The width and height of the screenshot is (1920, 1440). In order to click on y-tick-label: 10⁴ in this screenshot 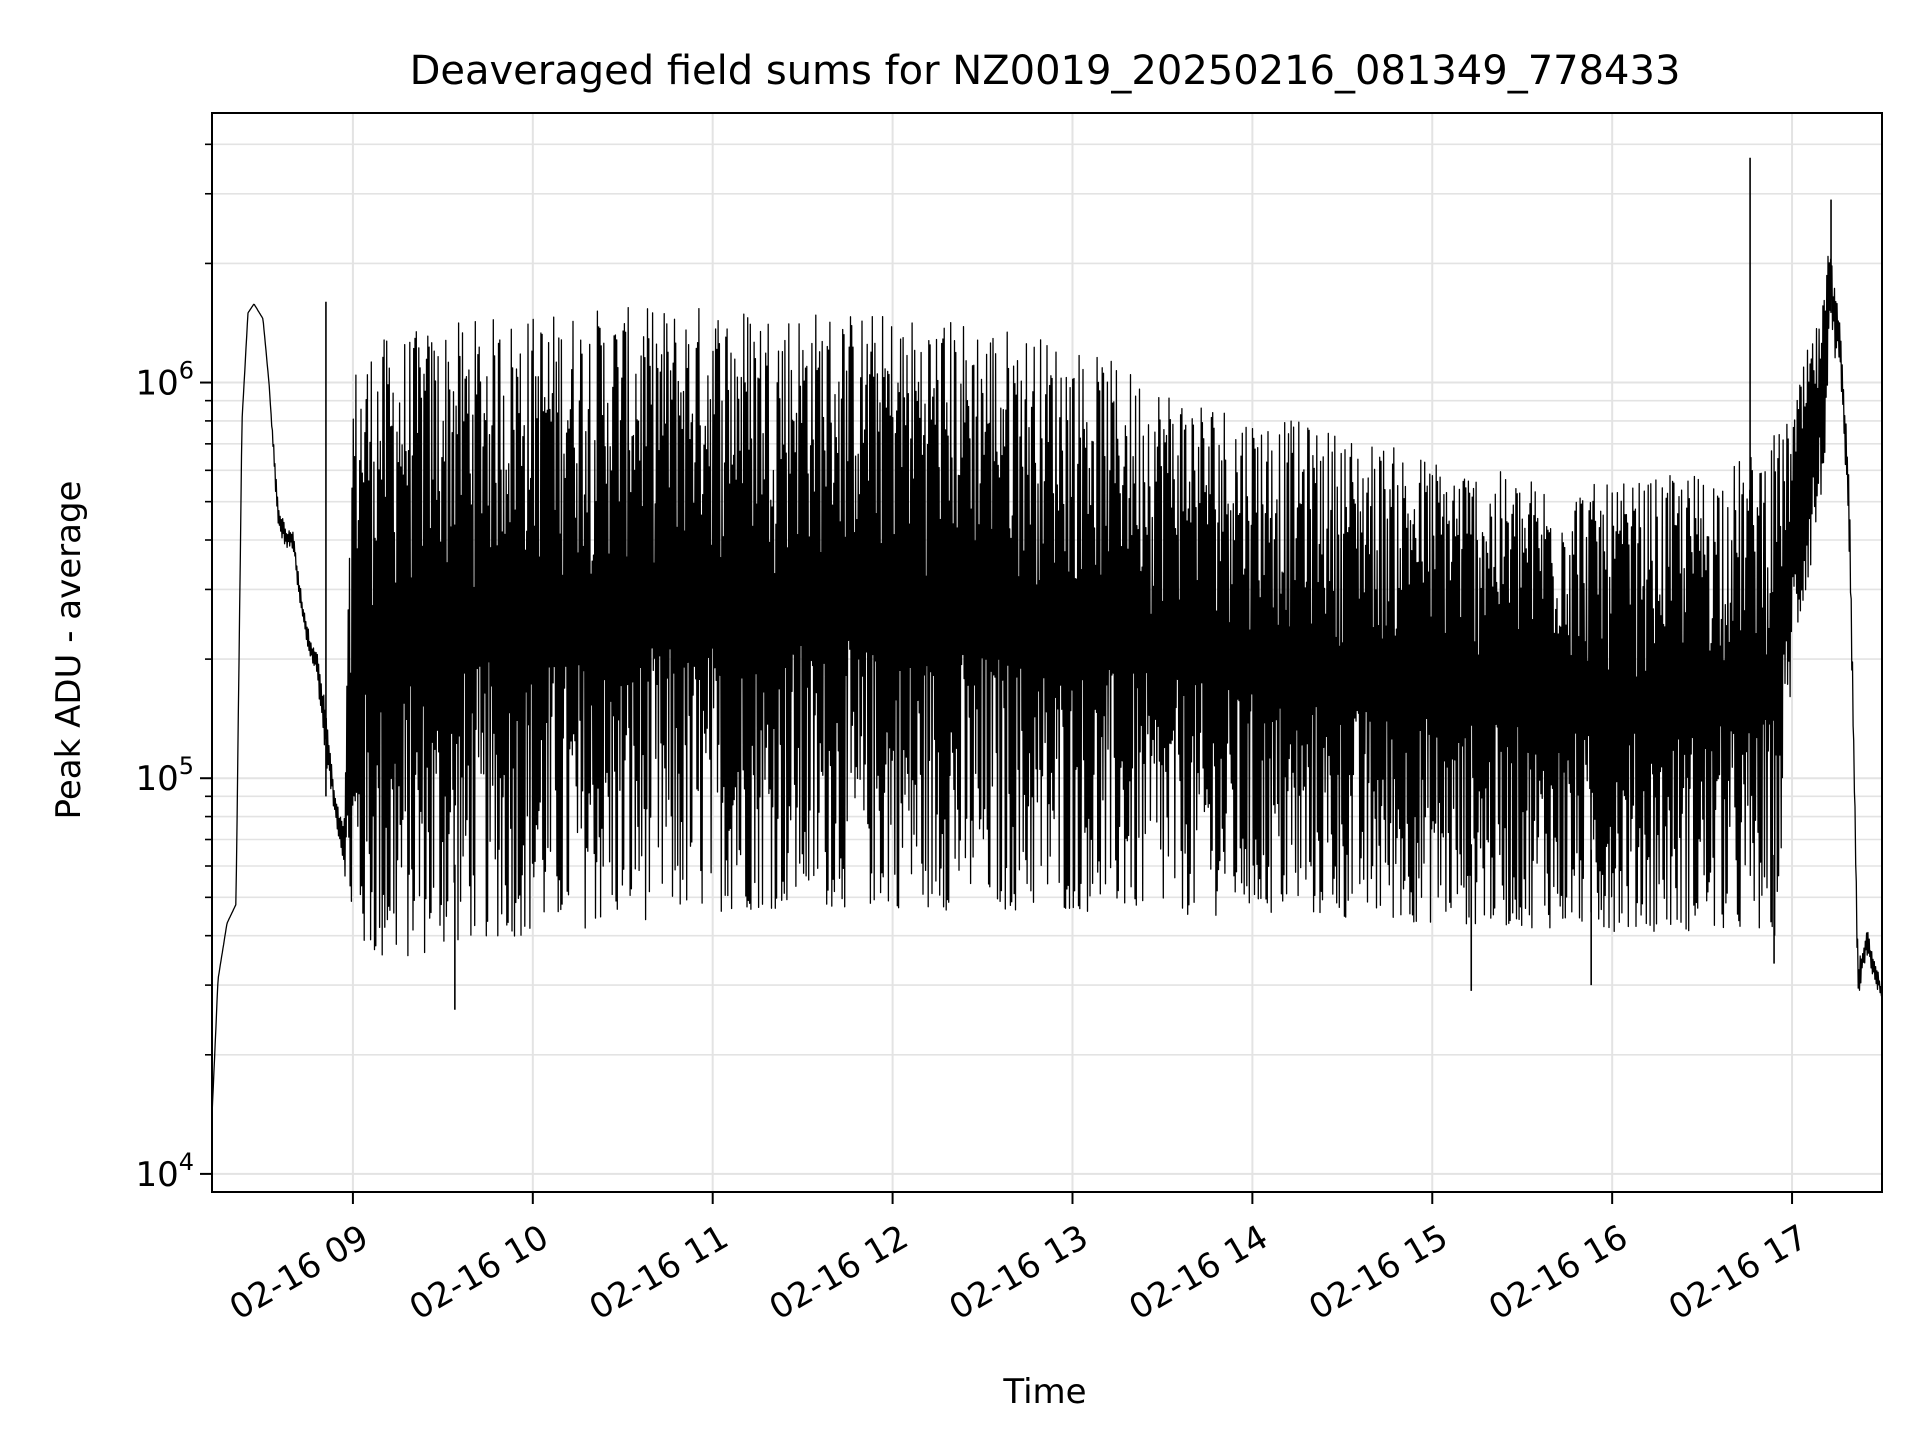, I will do `click(164, 1171)`.